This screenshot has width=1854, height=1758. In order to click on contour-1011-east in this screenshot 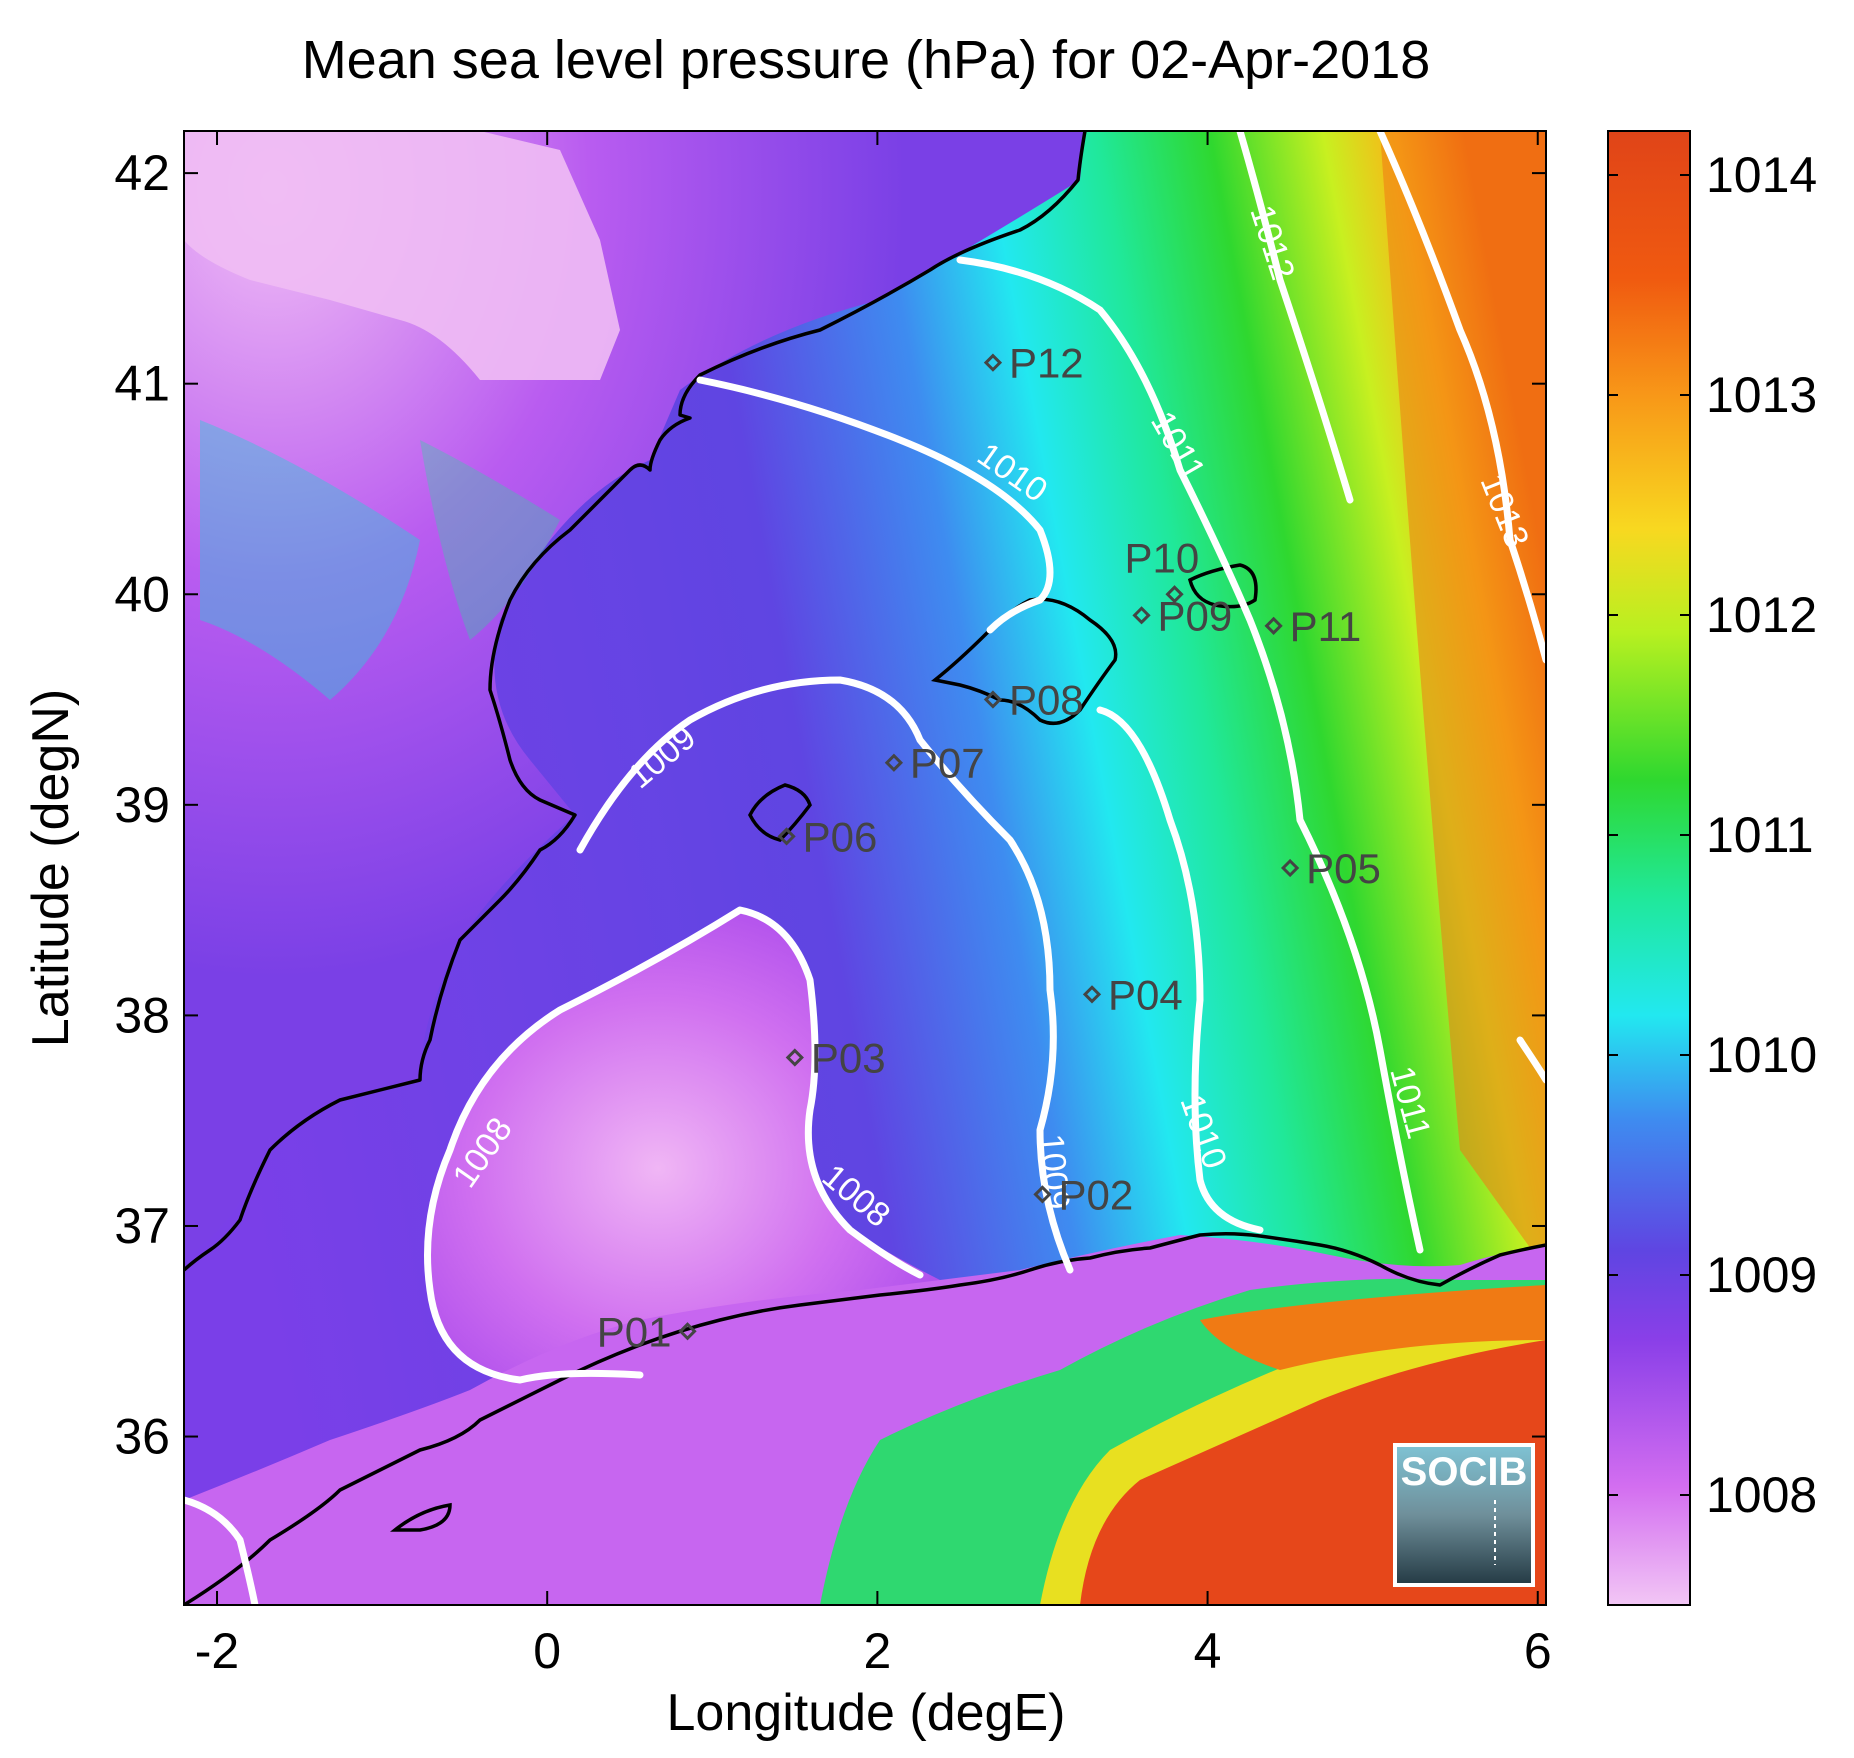, I will do `click(1531, 1060)`.